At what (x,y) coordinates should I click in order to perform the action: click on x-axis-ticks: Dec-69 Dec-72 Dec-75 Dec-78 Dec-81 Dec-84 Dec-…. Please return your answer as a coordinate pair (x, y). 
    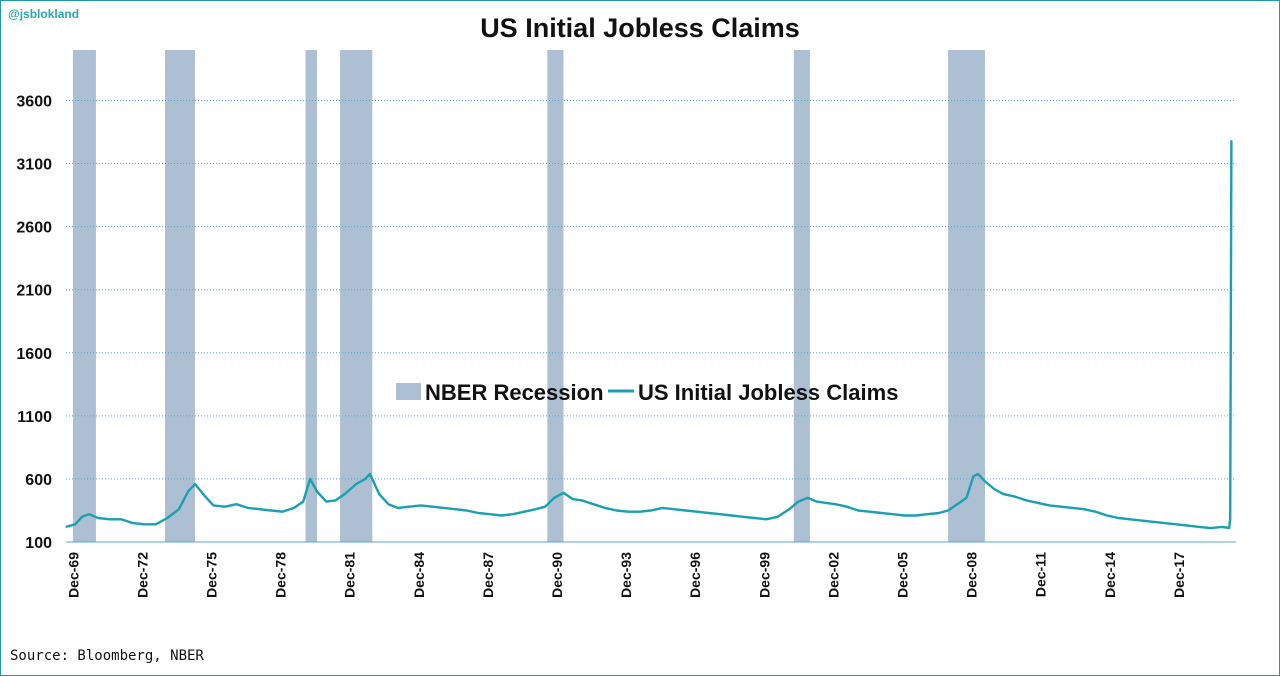
    Looking at the image, I should click on (626, 575).